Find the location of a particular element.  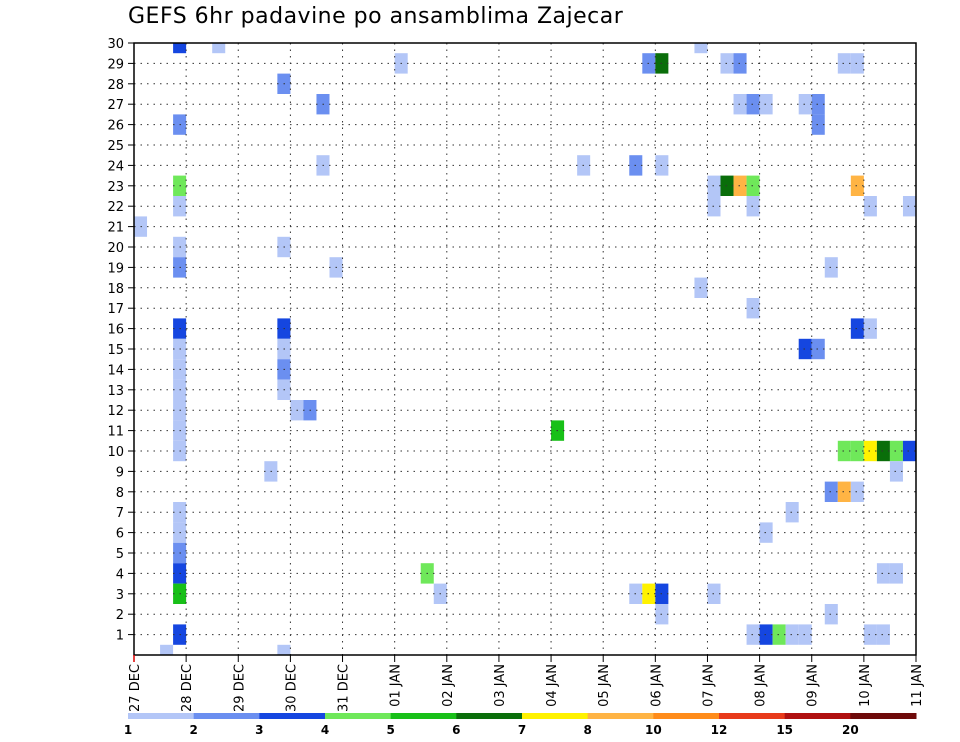

y-tick-label: 4 is located at coordinates (120, 574).